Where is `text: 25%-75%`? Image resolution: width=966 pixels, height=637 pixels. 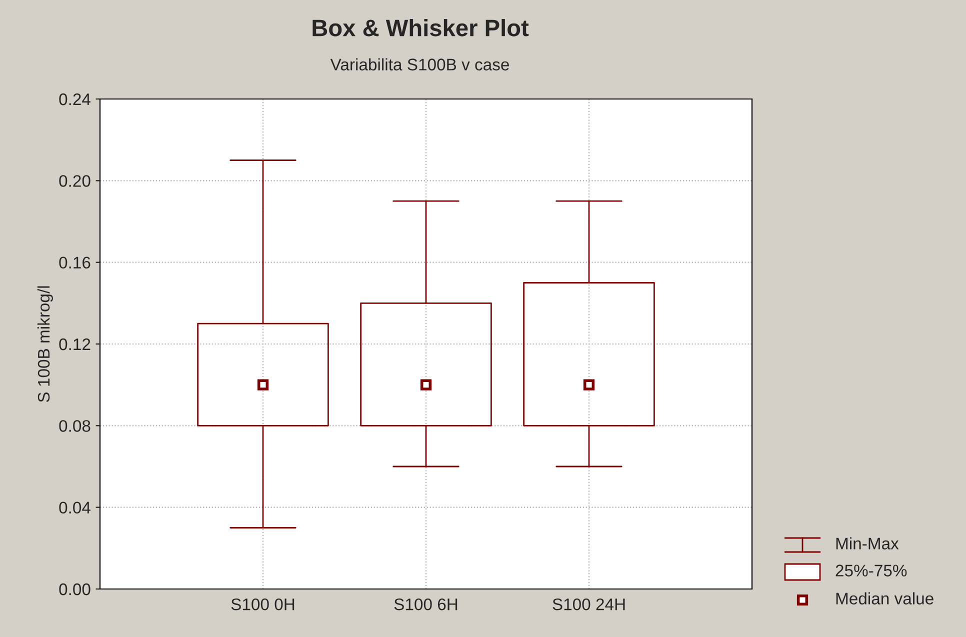
text: 25%-75% is located at coordinates (871, 570).